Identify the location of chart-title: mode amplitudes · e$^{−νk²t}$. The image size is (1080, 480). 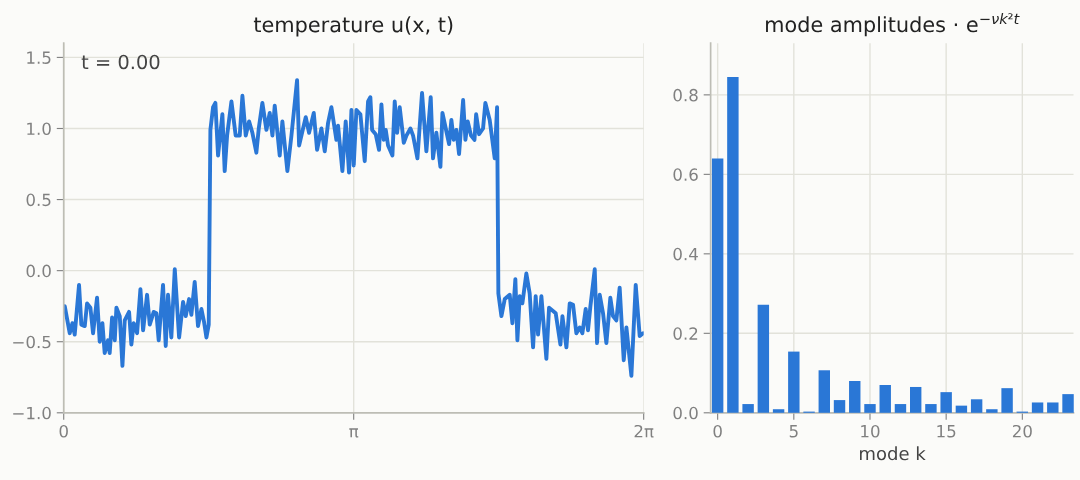
(893, 24).